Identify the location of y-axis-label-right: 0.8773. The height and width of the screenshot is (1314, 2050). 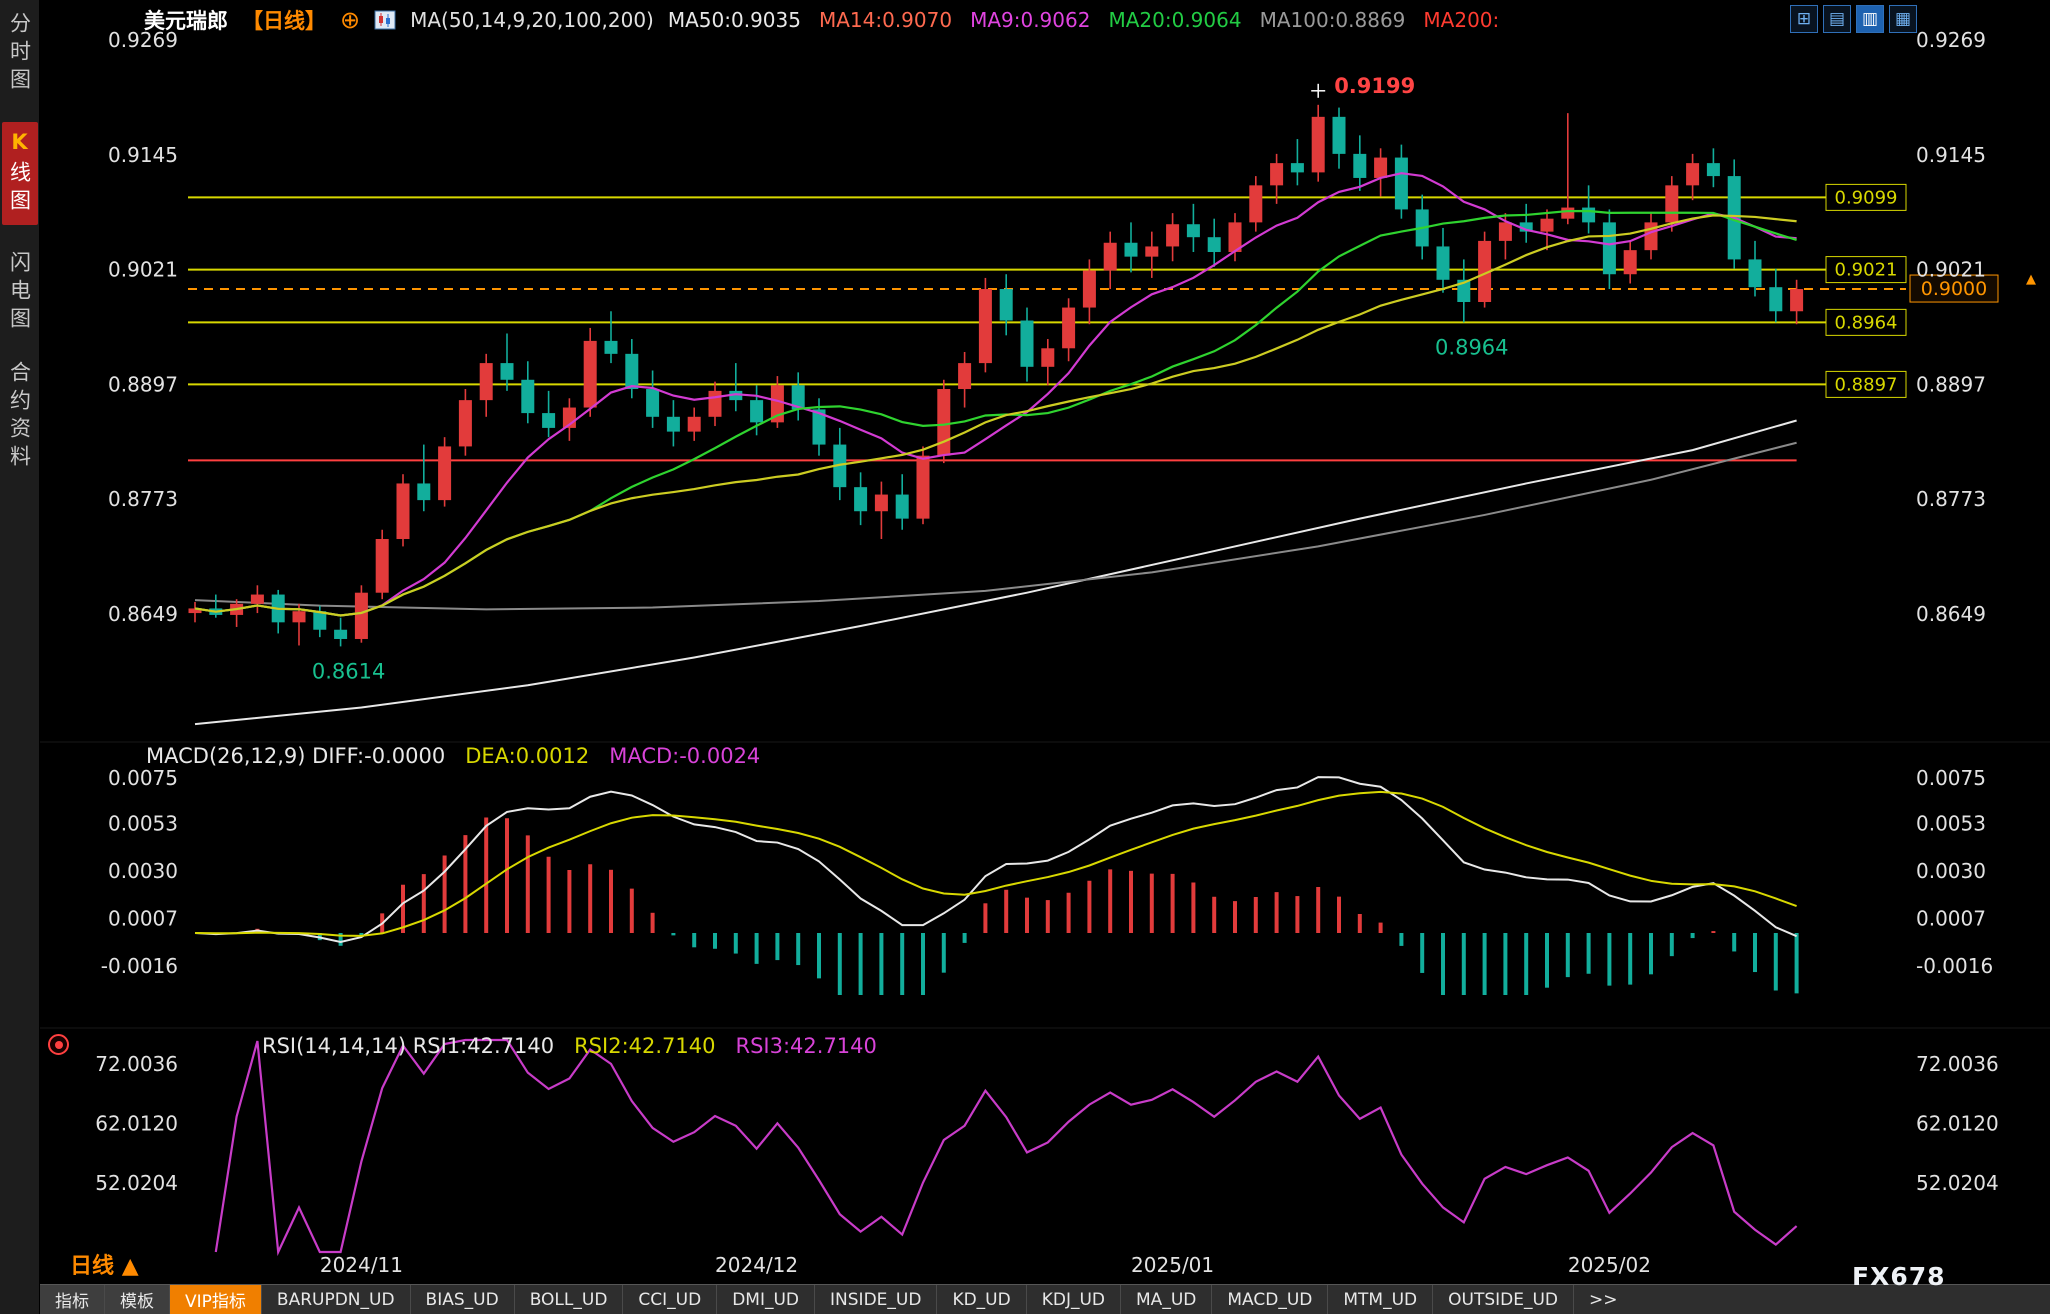
(1951, 499).